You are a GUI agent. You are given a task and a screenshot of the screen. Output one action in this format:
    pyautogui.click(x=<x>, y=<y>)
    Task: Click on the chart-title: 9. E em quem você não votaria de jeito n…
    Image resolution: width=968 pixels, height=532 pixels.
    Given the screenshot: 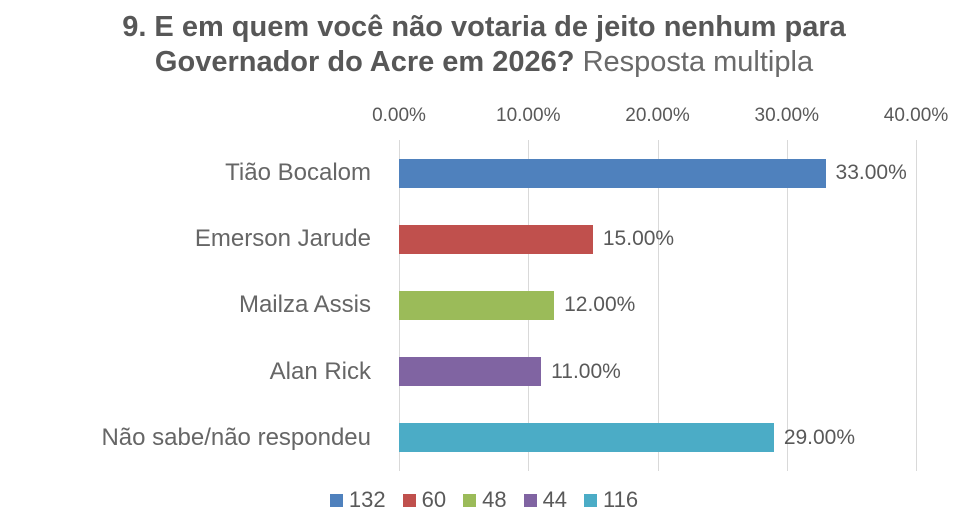 What is the action you would take?
    pyautogui.click(x=484, y=45)
    